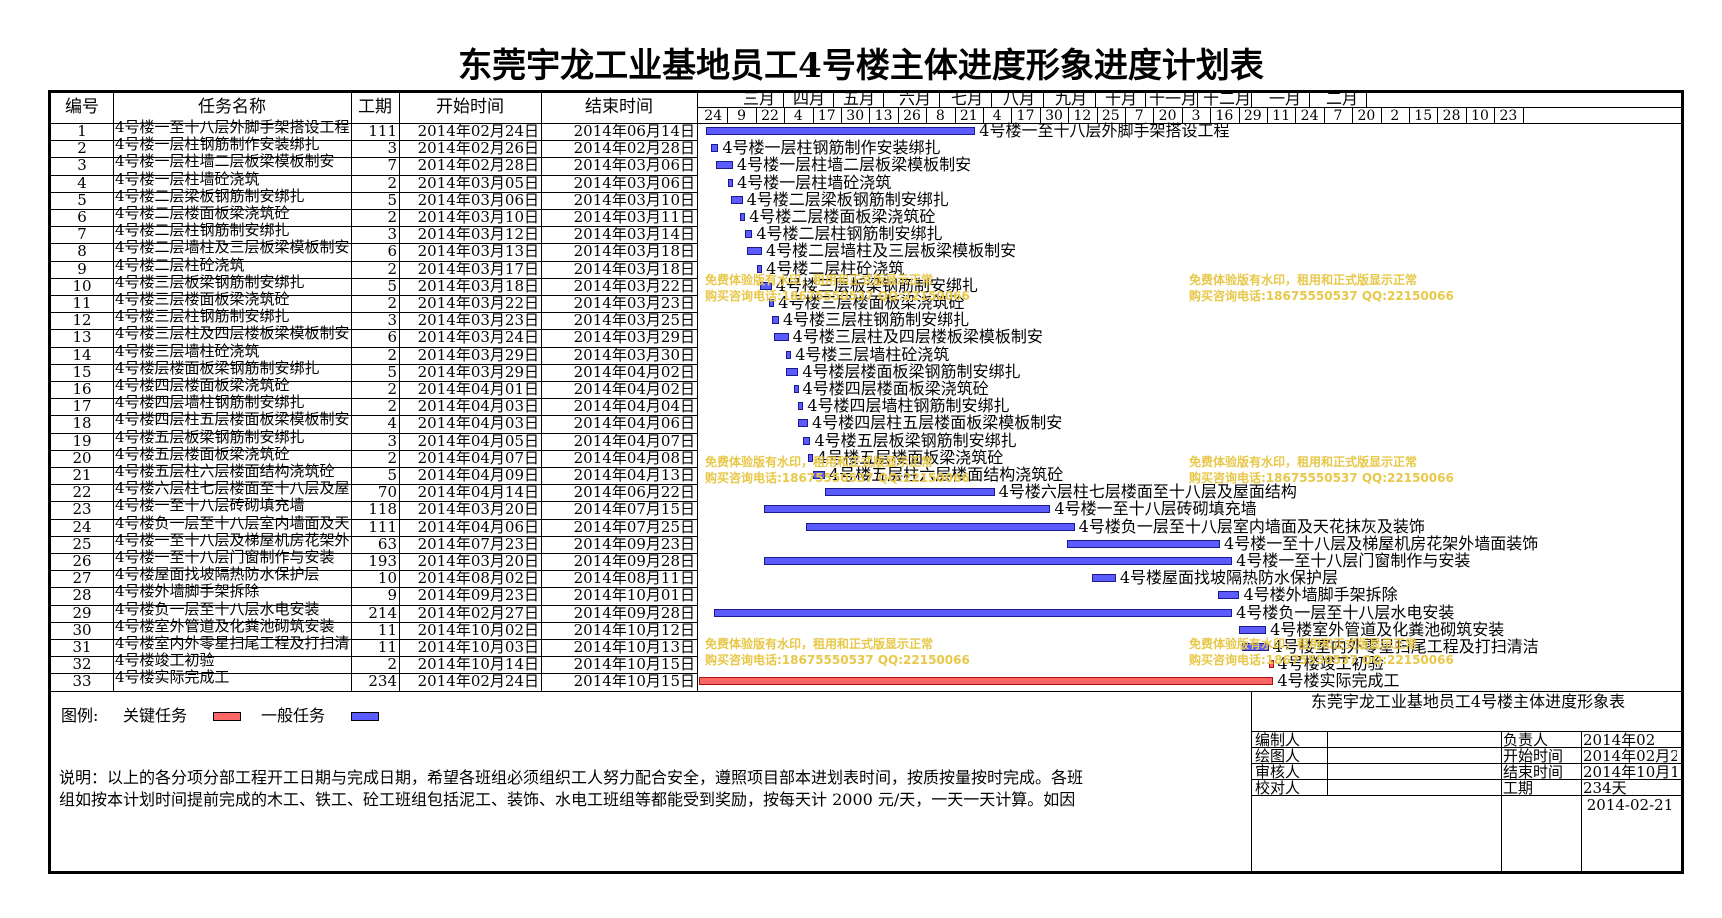 Image resolution: width=1722 pixels, height=918 pixels. I want to click on day-label: 29, so click(1252, 116).